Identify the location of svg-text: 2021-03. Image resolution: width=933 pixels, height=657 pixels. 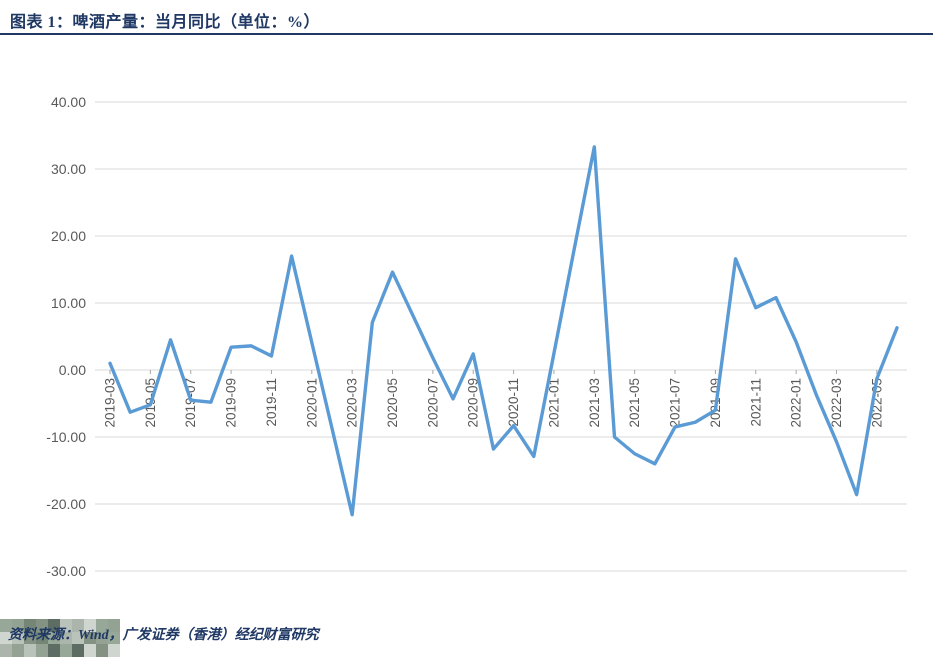
(594, 403).